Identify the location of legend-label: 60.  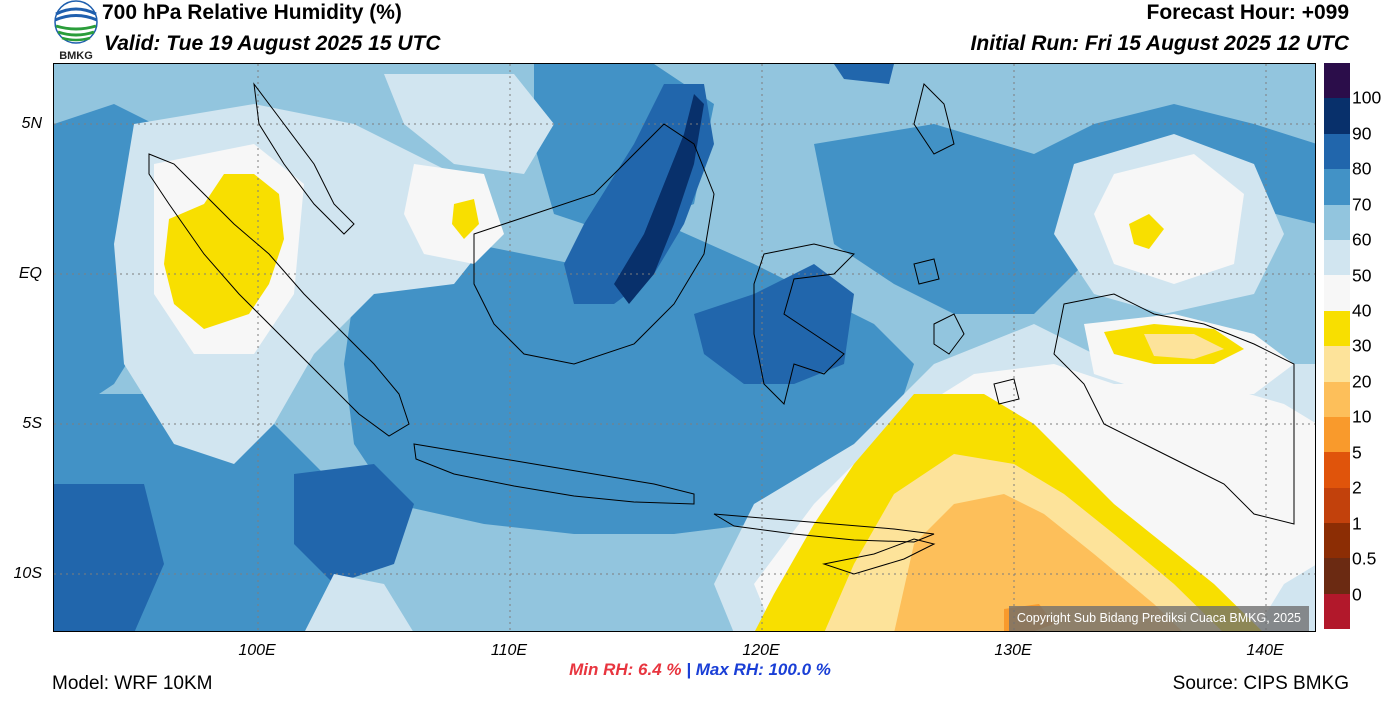
(1362, 239).